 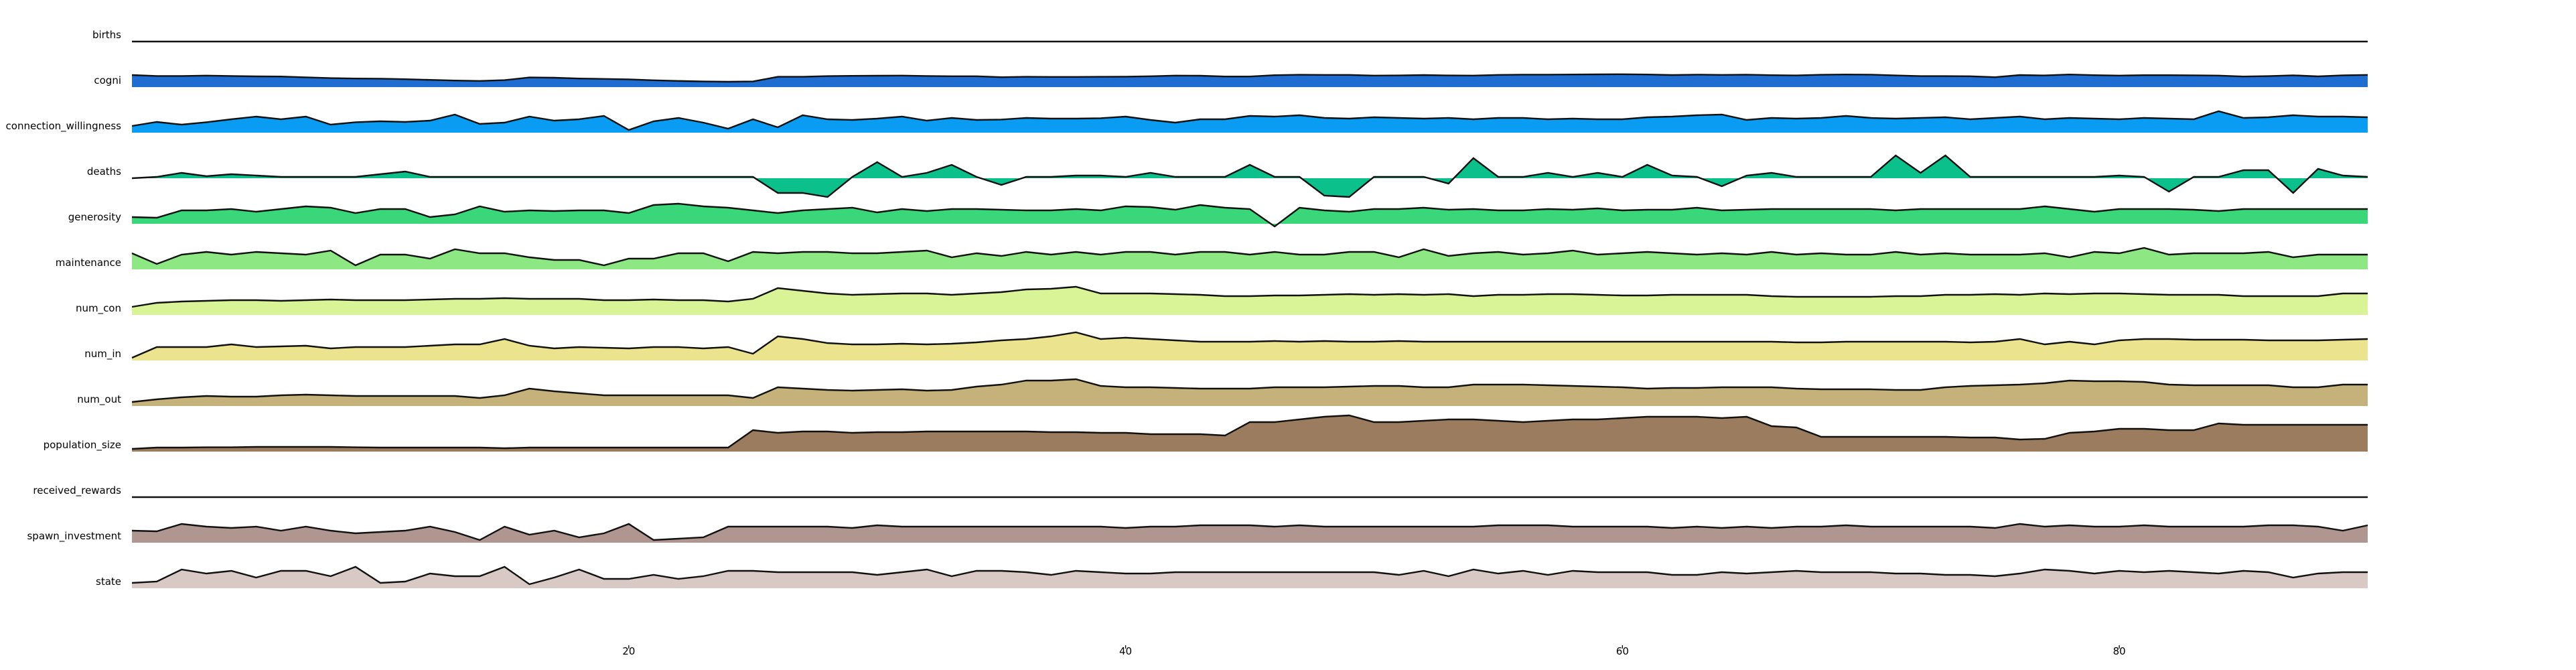 What do you see at coordinates (74, 536) in the screenshot?
I see `series-label-spawn-investment: spawn_investment` at bounding box center [74, 536].